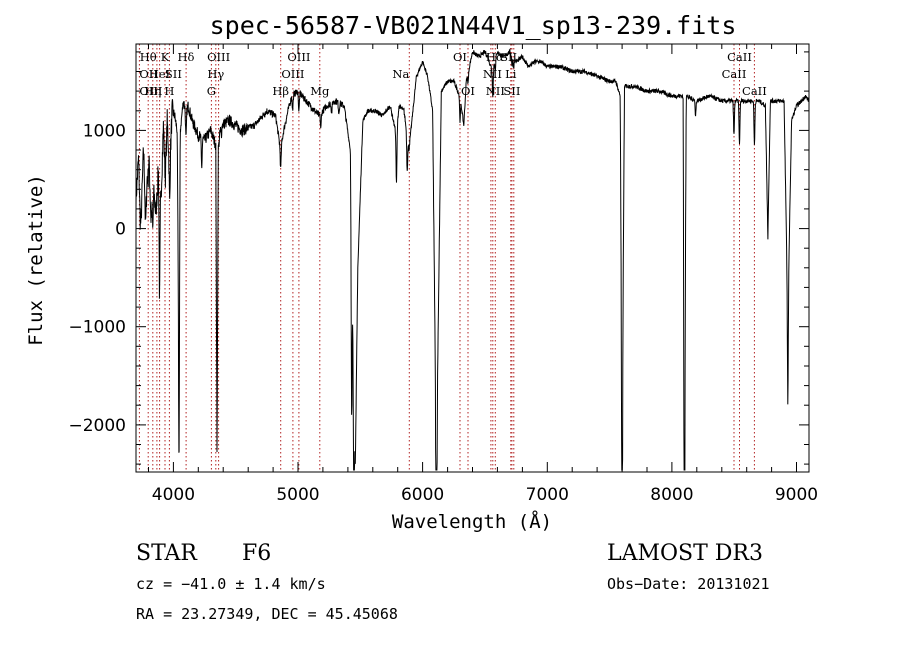 The width and height of the screenshot is (900, 649). Describe the element at coordinates (36, 260) in the screenshot. I see `y-axis-label: Flux (relative)` at that location.